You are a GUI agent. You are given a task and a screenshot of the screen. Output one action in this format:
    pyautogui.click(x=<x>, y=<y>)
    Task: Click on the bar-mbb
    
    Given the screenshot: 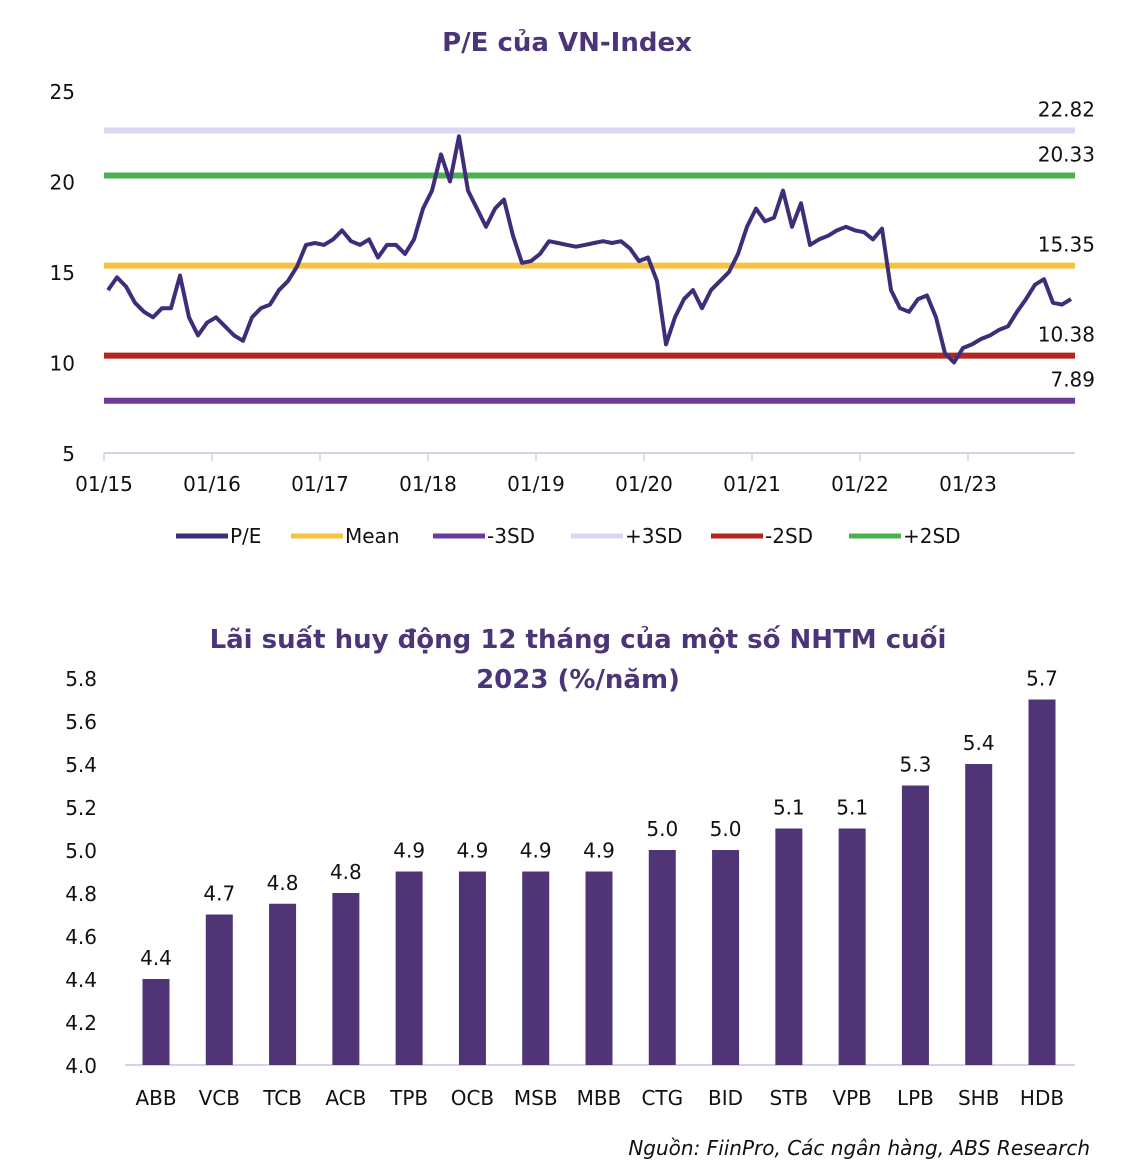 What is the action you would take?
    pyautogui.click(x=599, y=968)
    